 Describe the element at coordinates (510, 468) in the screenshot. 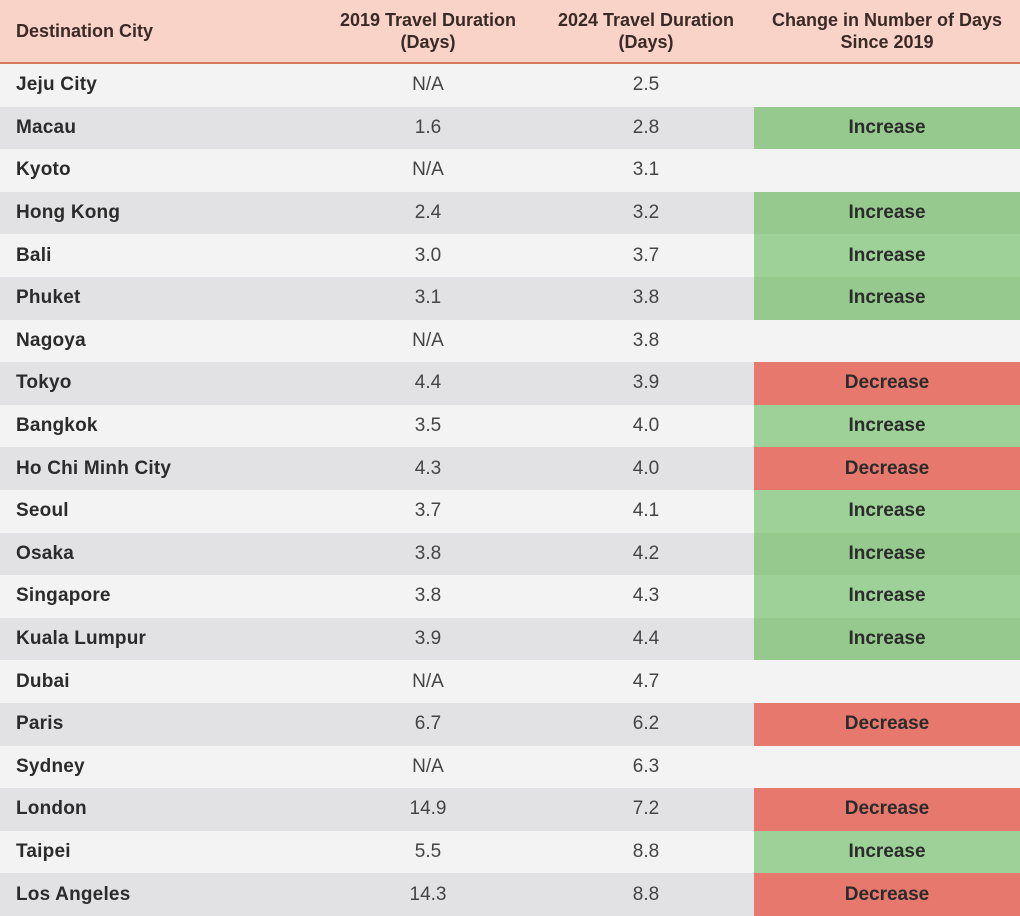

I see `table-row: Ho Chi Minh City 4.3 4.0 Decrease` at that location.